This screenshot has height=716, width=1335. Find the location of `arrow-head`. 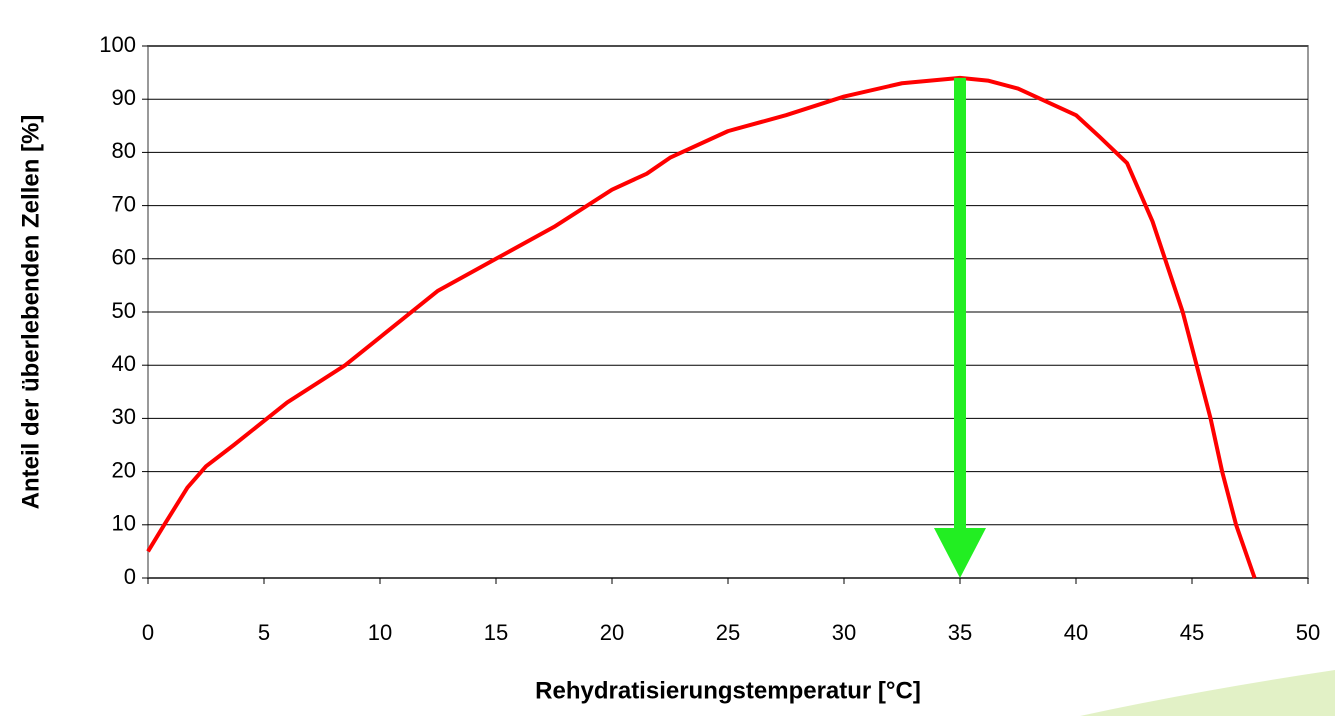

arrow-head is located at coordinates (960, 553).